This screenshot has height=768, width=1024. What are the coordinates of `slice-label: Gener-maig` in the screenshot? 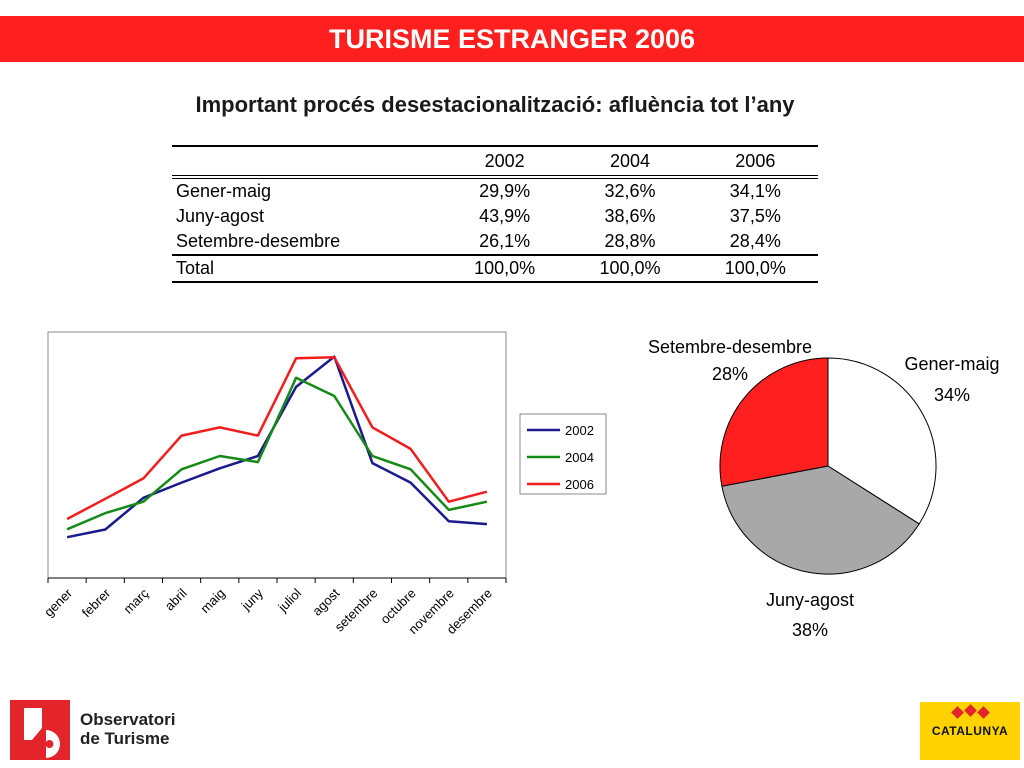 It's located at (951, 364).